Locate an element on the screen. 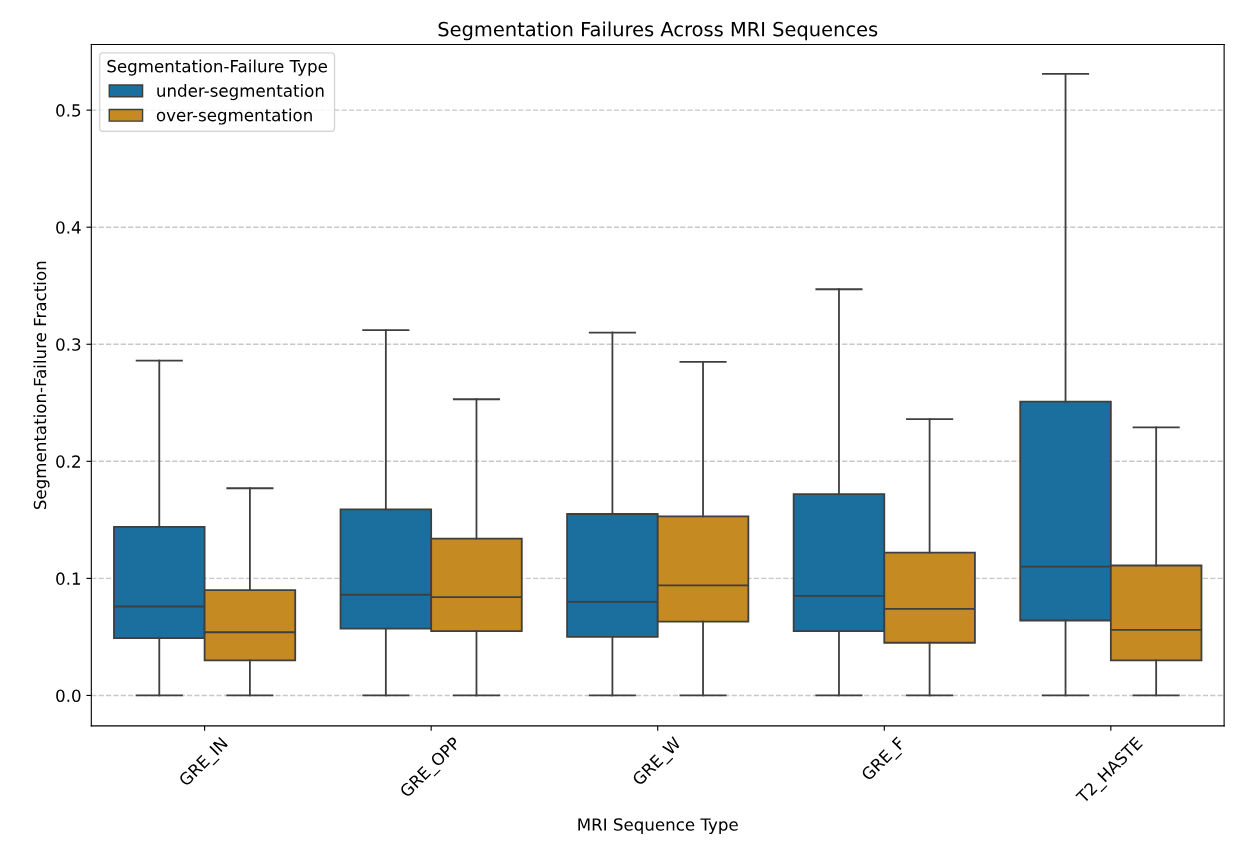 Image resolution: width=1234 pixels, height=857 pixels. y-tick-label: 0.3 is located at coordinates (68, 344).